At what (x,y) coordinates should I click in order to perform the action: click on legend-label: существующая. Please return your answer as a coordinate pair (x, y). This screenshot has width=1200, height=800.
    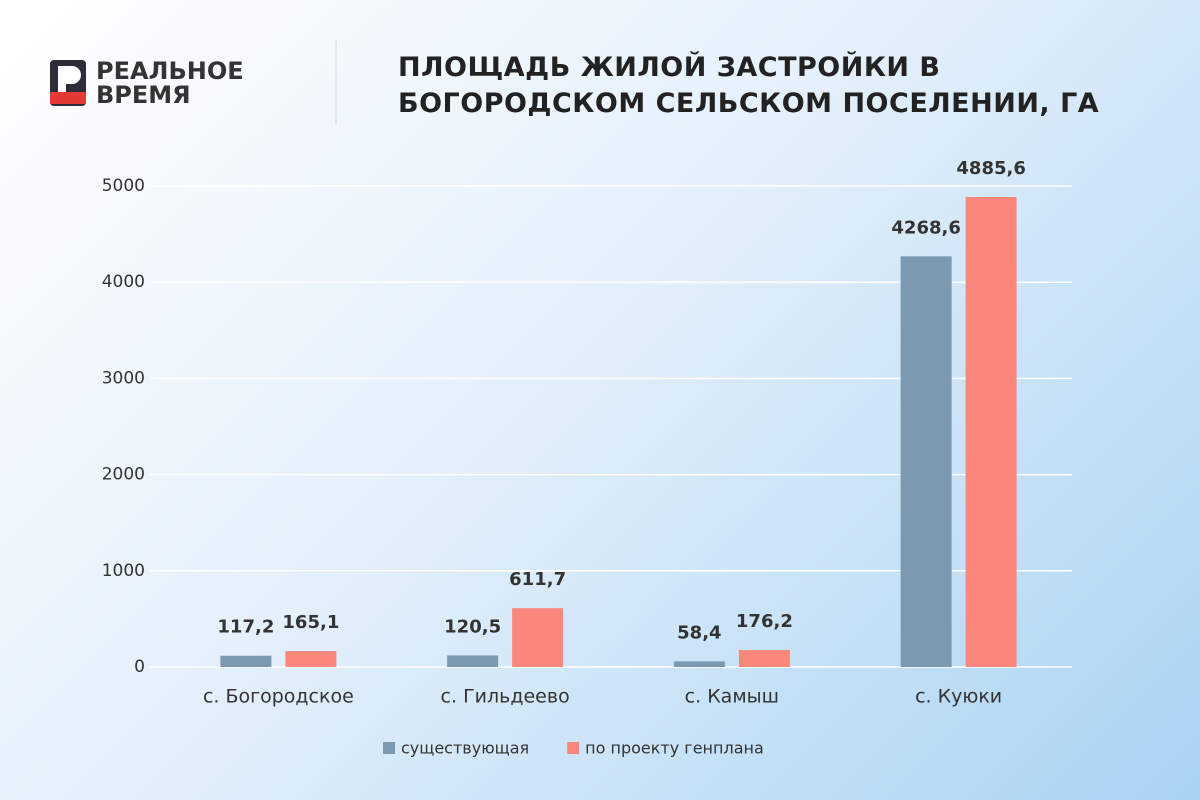
    Looking at the image, I should click on (465, 748).